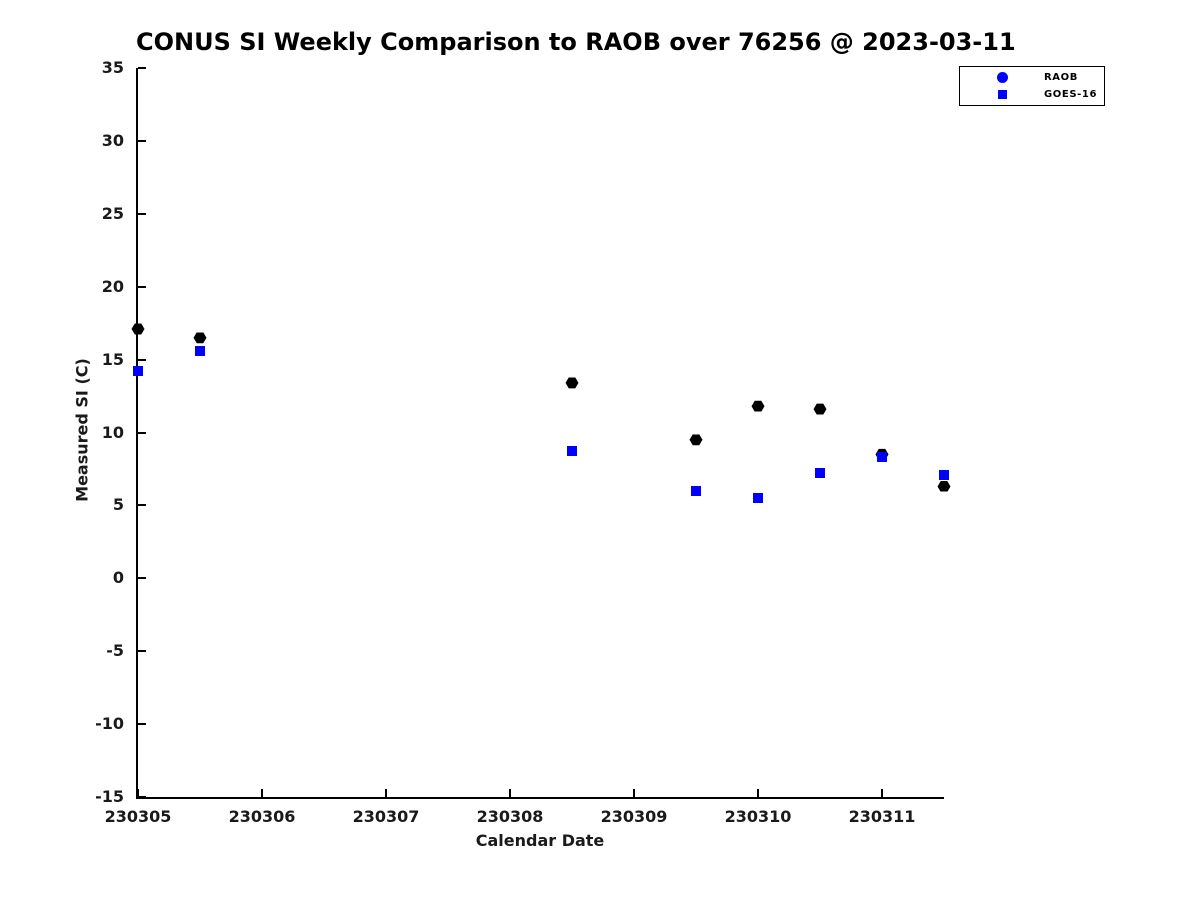 The height and width of the screenshot is (900, 1200). What do you see at coordinates (262, 816) in the screenshot?
I see `x-tick-label: 230306` at bounding box center [262, 816].